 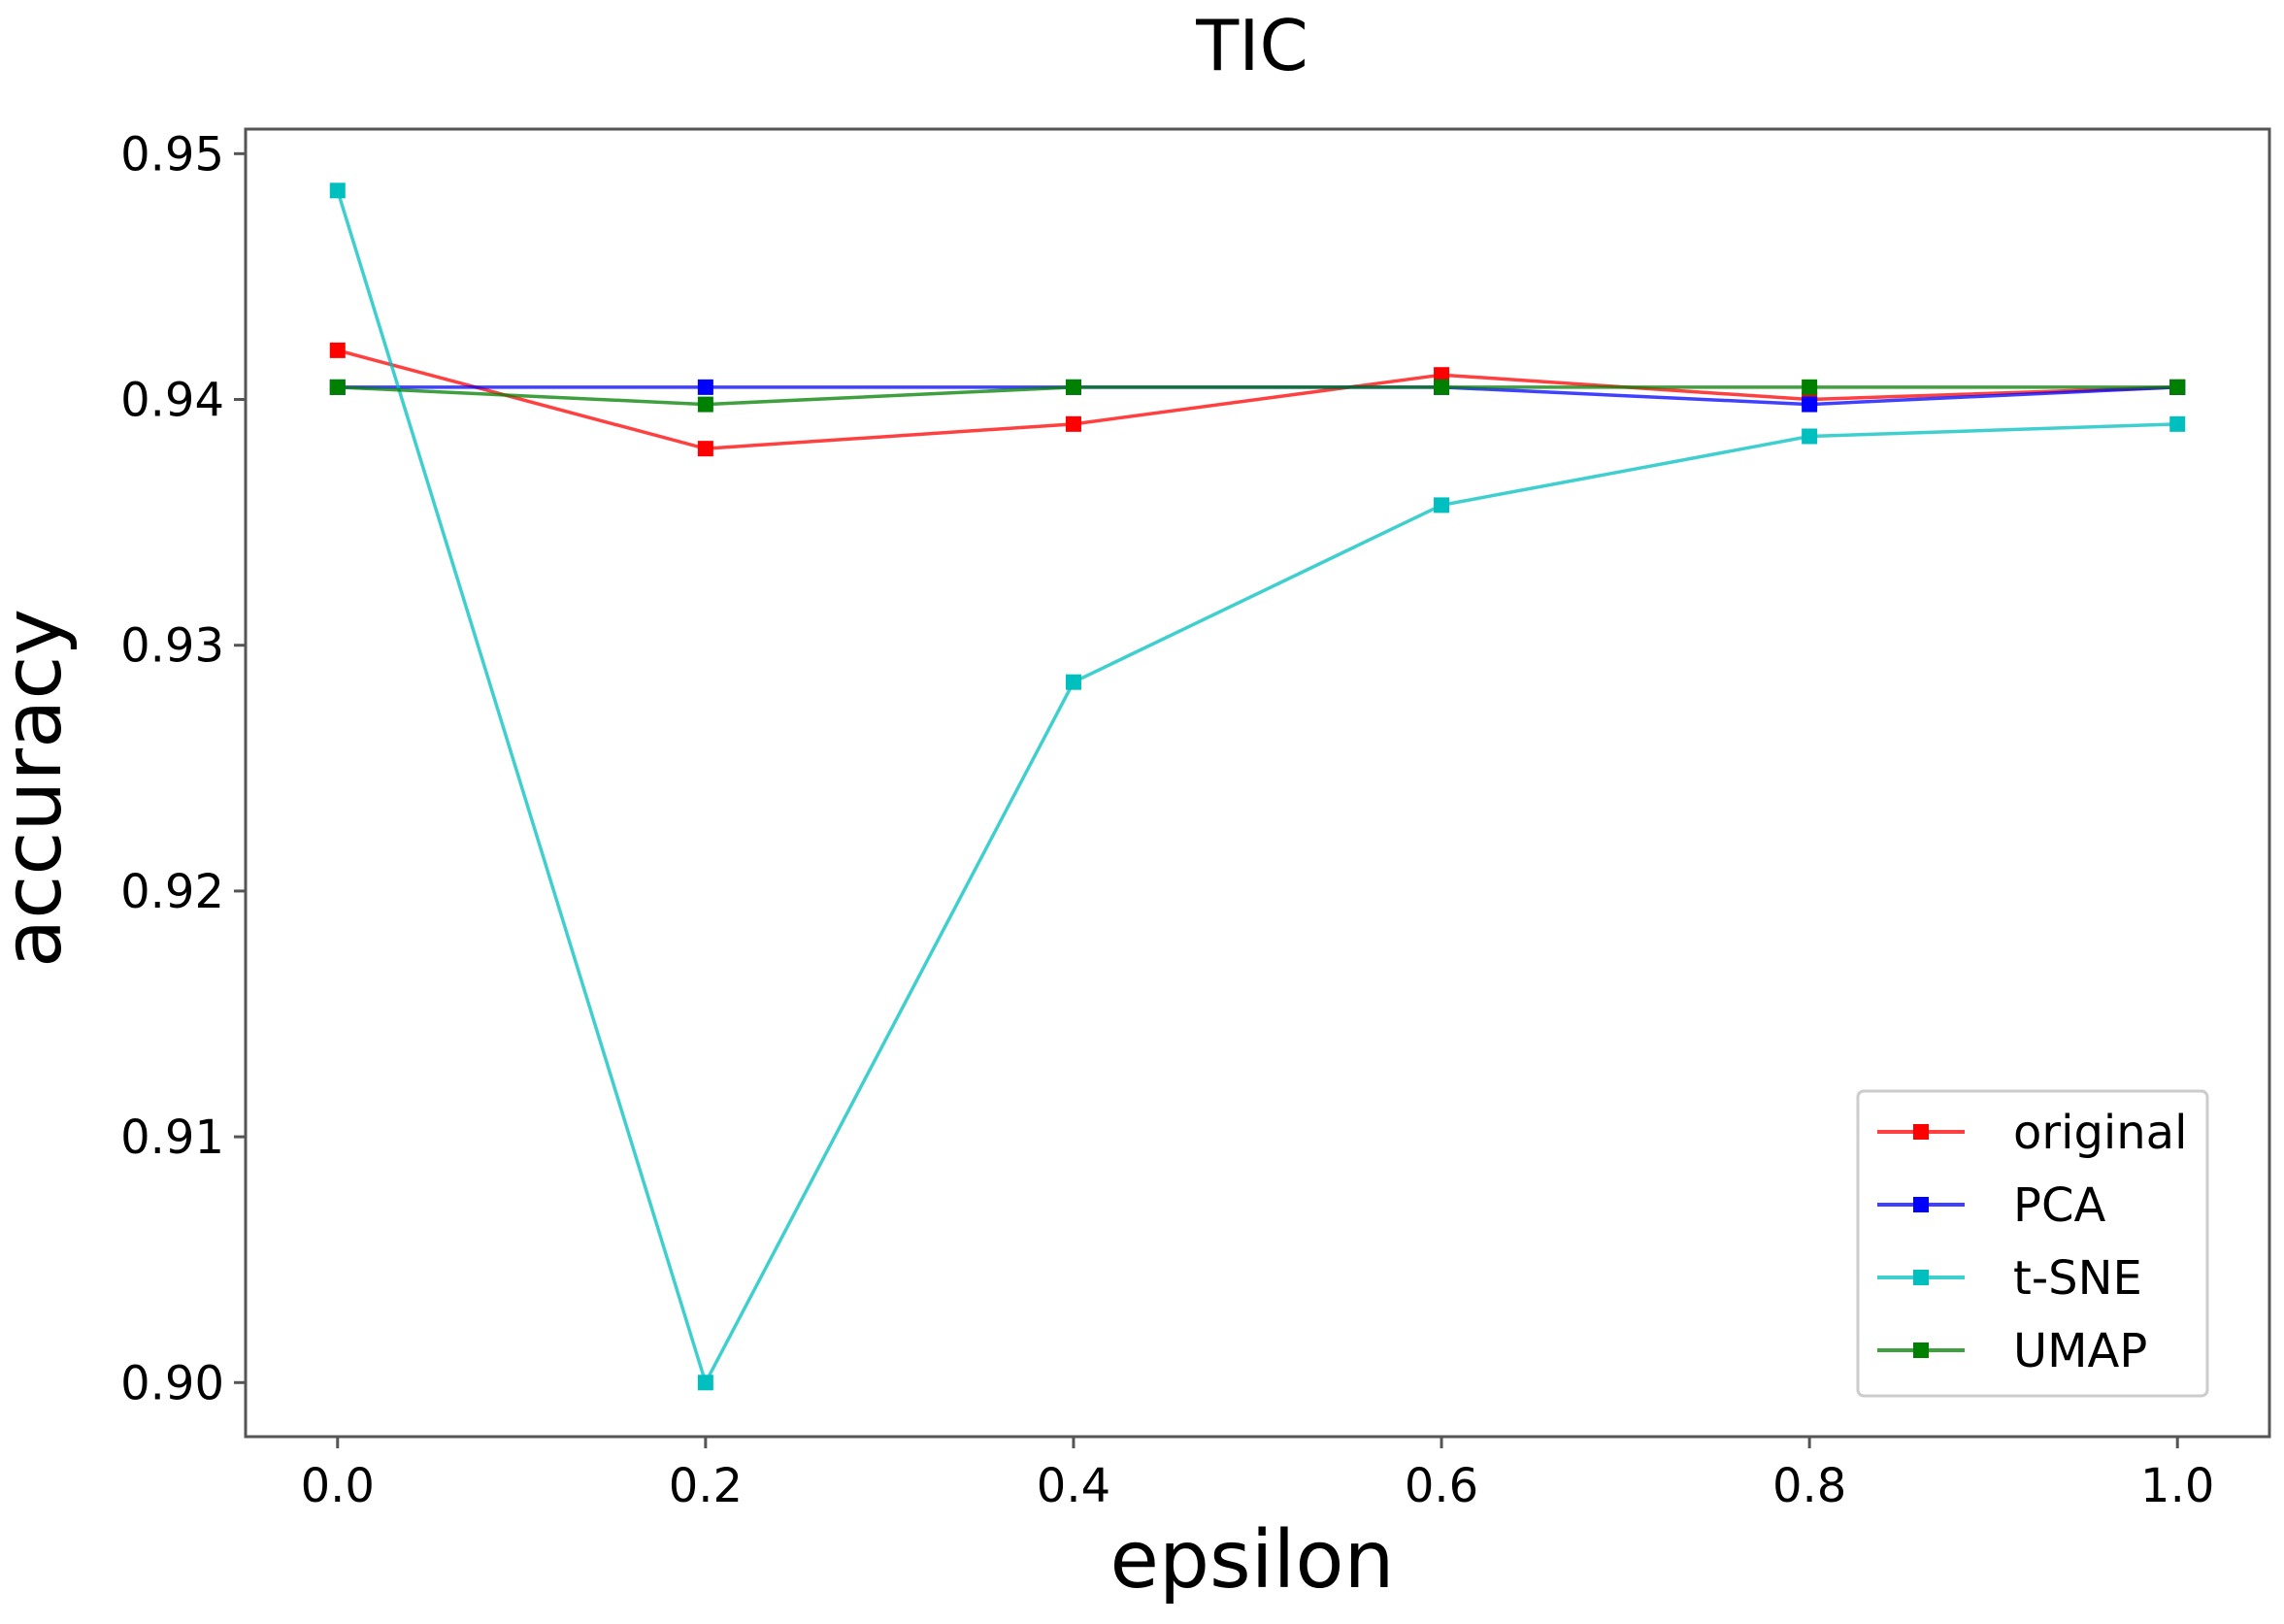 I want to click on series-umap, so click(x=1257, y=396).